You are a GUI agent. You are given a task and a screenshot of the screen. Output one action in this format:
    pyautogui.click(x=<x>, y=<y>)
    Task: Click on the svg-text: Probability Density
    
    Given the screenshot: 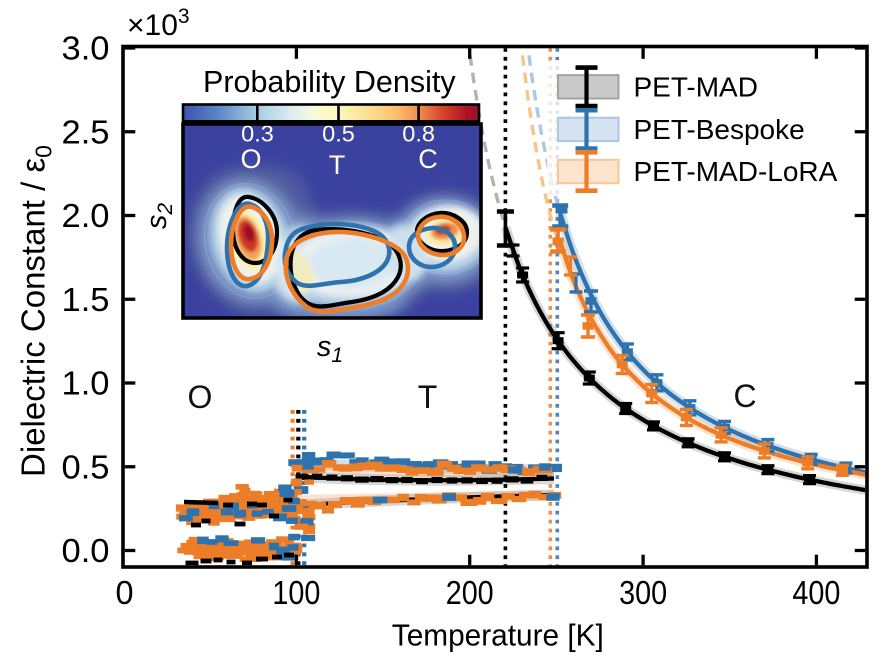 What is the action you would take?
    pyautogui.click(x=329, y=82)
    